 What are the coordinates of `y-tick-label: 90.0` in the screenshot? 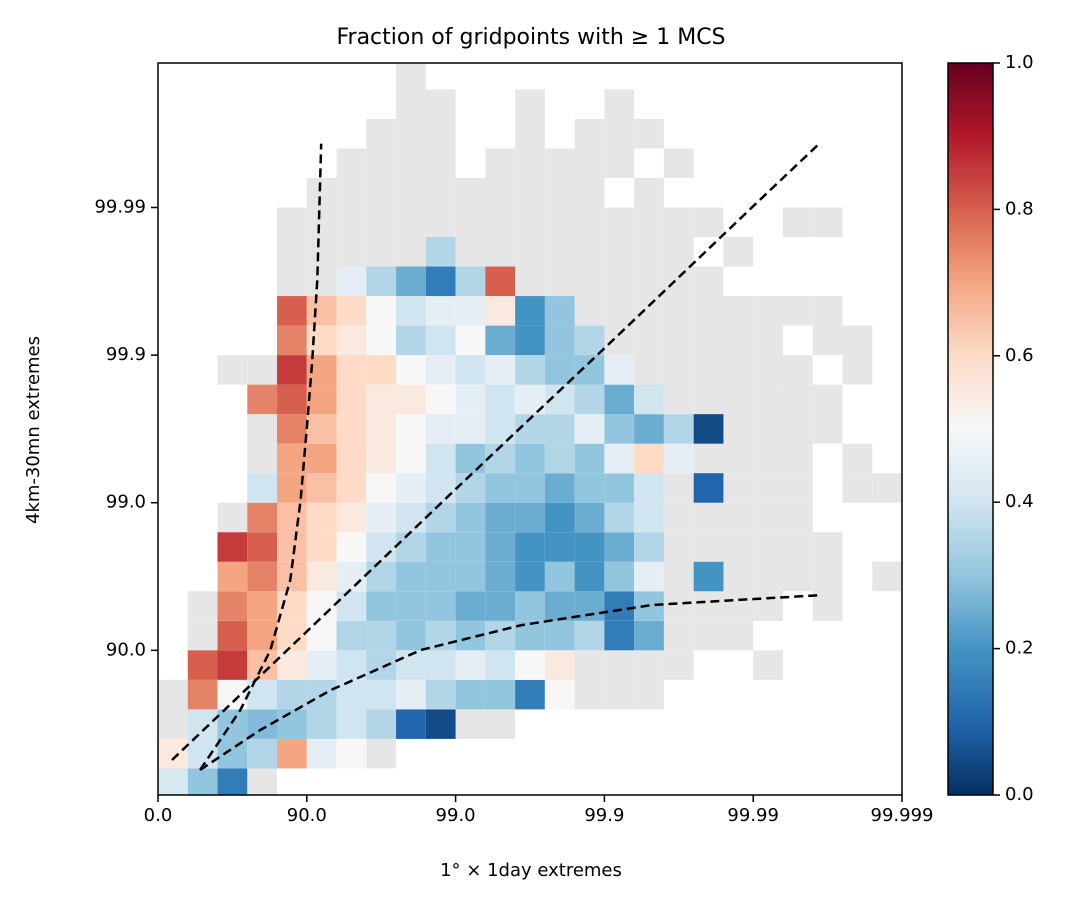 It's located at (126, 649).